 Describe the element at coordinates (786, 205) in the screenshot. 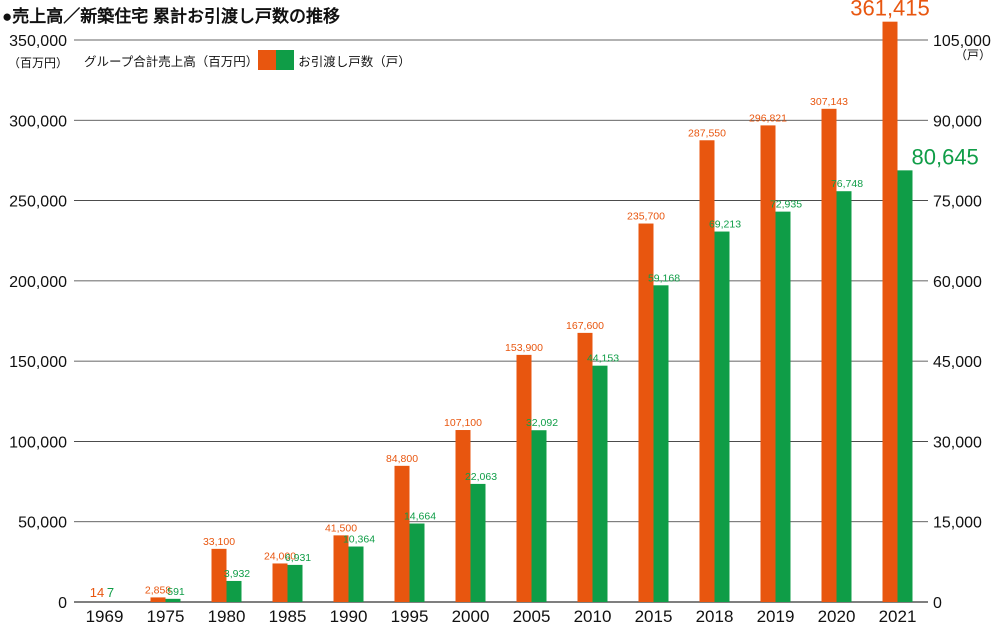

I see `units-data-label: 72,935` at that location.